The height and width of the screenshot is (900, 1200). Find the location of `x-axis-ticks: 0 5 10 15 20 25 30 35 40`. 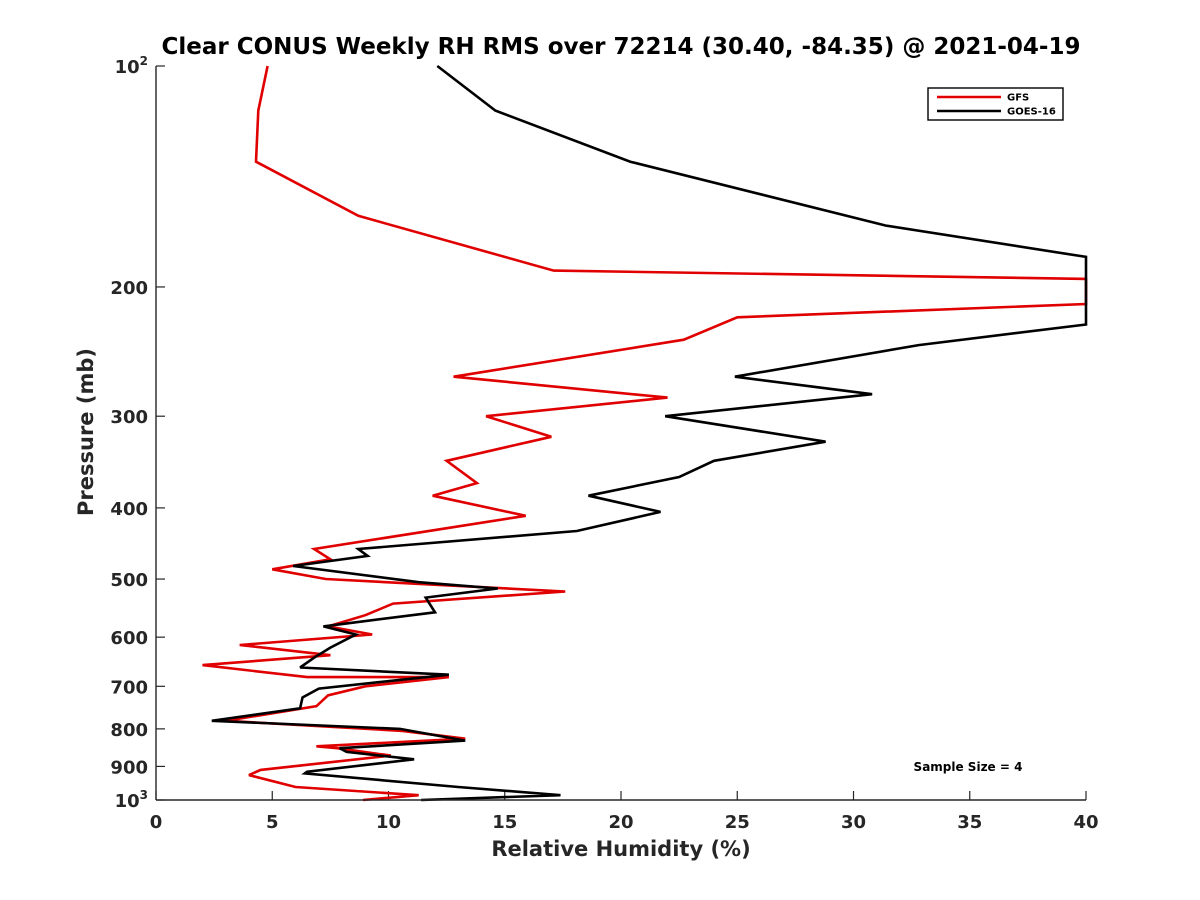

x-axis-ticks: 0 5 10 15 20 25 30 35 40 is located at coordinates (624, 812).